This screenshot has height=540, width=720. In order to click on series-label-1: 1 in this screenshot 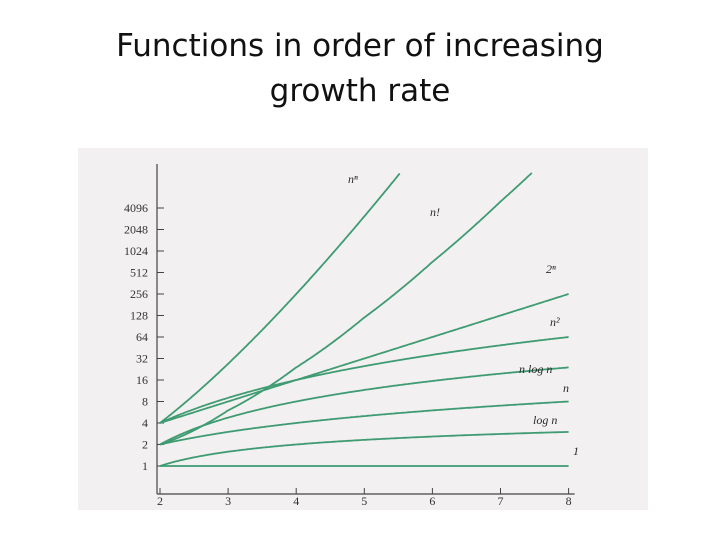, I will do `click(576, 451)`.